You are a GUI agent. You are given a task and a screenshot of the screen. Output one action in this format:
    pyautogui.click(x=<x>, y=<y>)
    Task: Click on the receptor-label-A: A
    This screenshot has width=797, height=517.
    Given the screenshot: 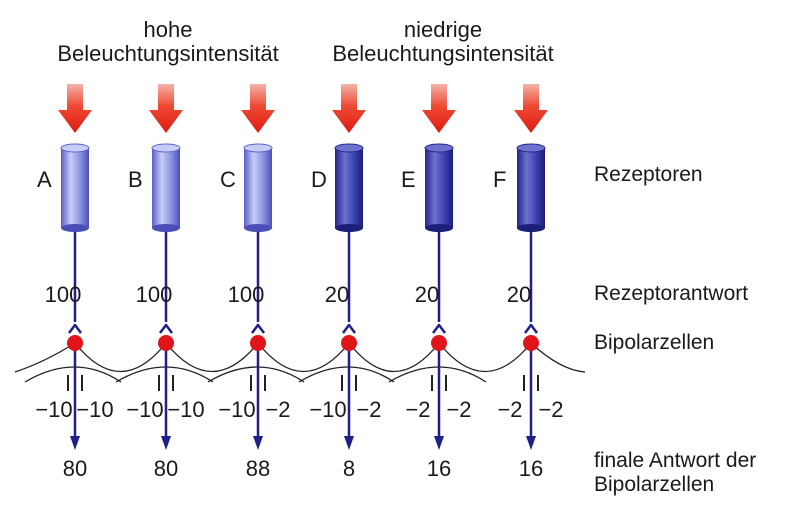 What is the action you would take?
    pyautogui.click(x=44, y=179)
    